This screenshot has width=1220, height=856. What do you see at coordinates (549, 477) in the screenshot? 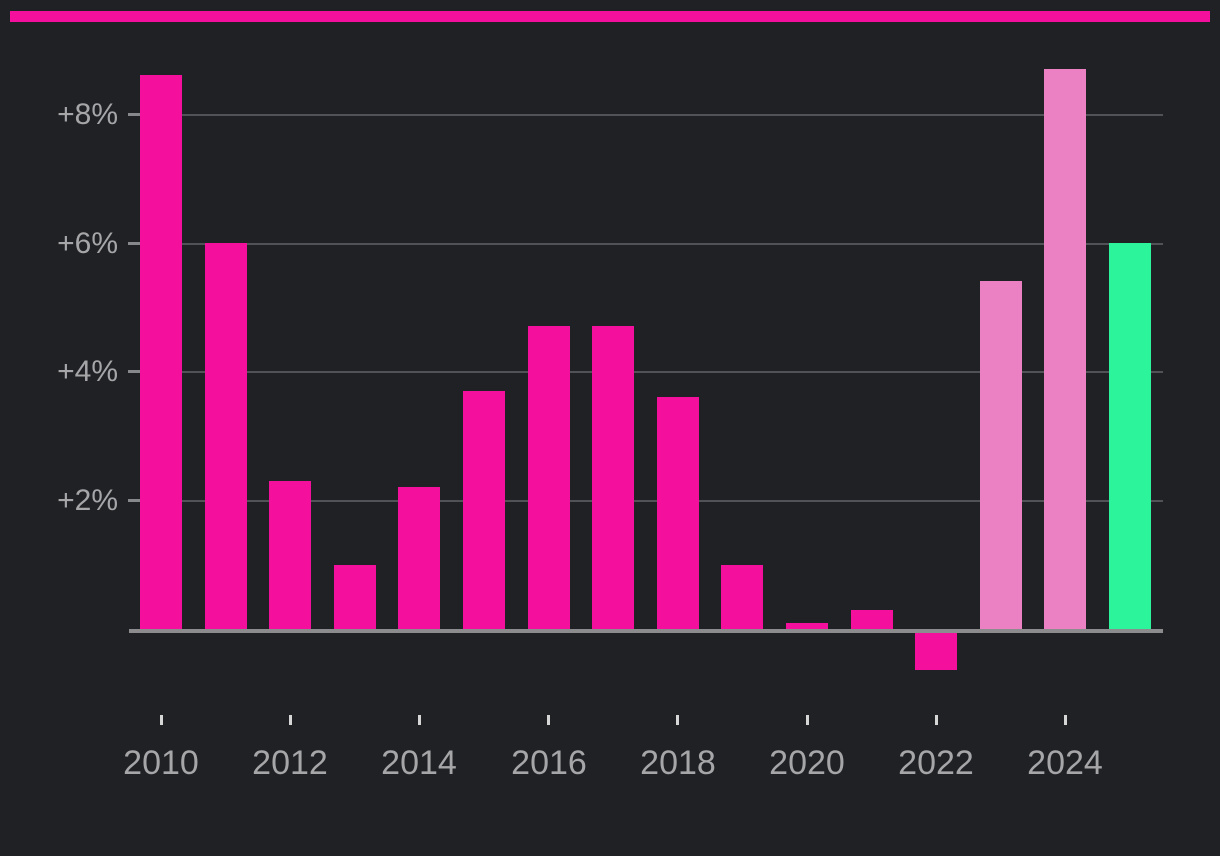
I see `bar-2016` at bounding box center [549, 477].